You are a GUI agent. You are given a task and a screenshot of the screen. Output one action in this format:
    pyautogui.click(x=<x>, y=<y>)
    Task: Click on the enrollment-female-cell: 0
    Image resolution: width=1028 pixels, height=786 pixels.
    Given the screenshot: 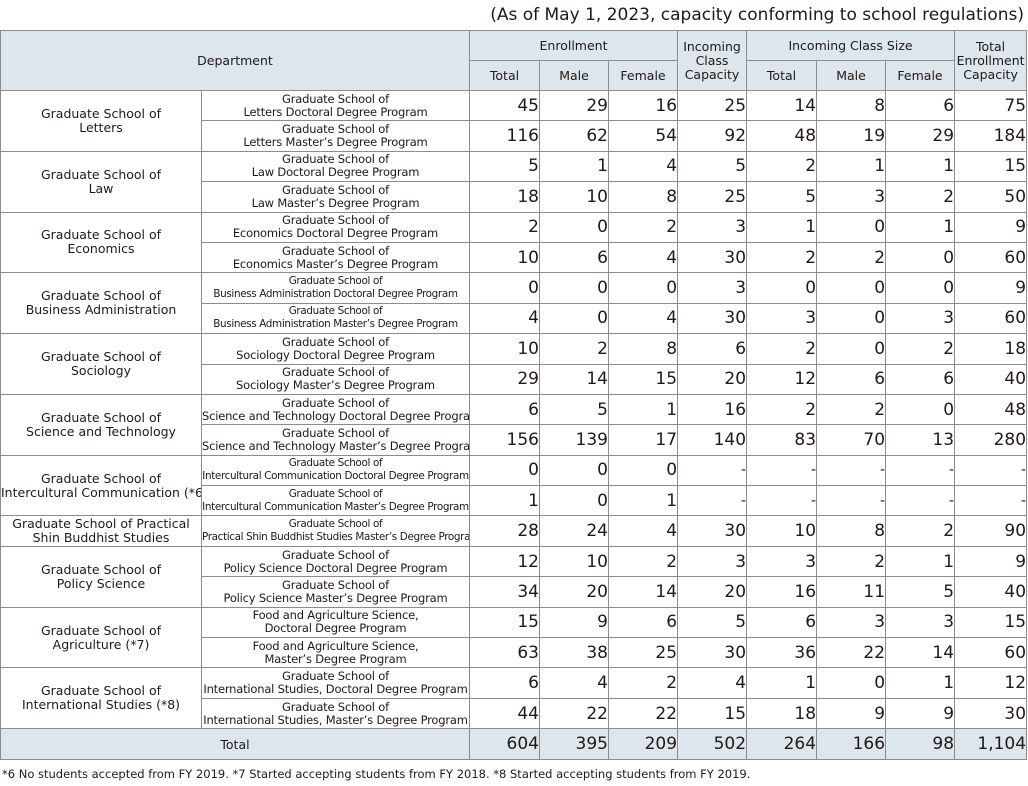 What is the action you would take?
    pyautogui.click(x=643, y=470)
    